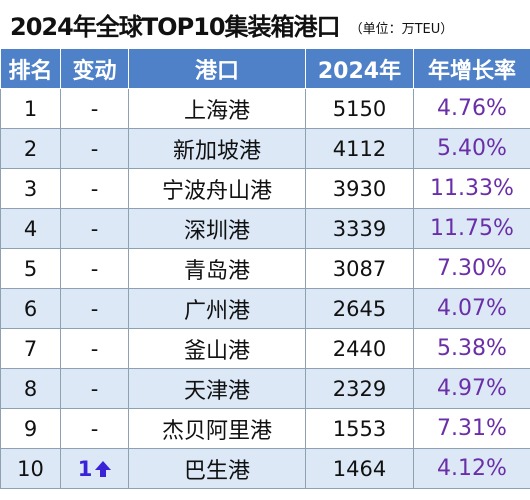 The image size is (530, 500). I want to click on page-title: 2024年全球TOP10集装箱港口, so click(175, 26).